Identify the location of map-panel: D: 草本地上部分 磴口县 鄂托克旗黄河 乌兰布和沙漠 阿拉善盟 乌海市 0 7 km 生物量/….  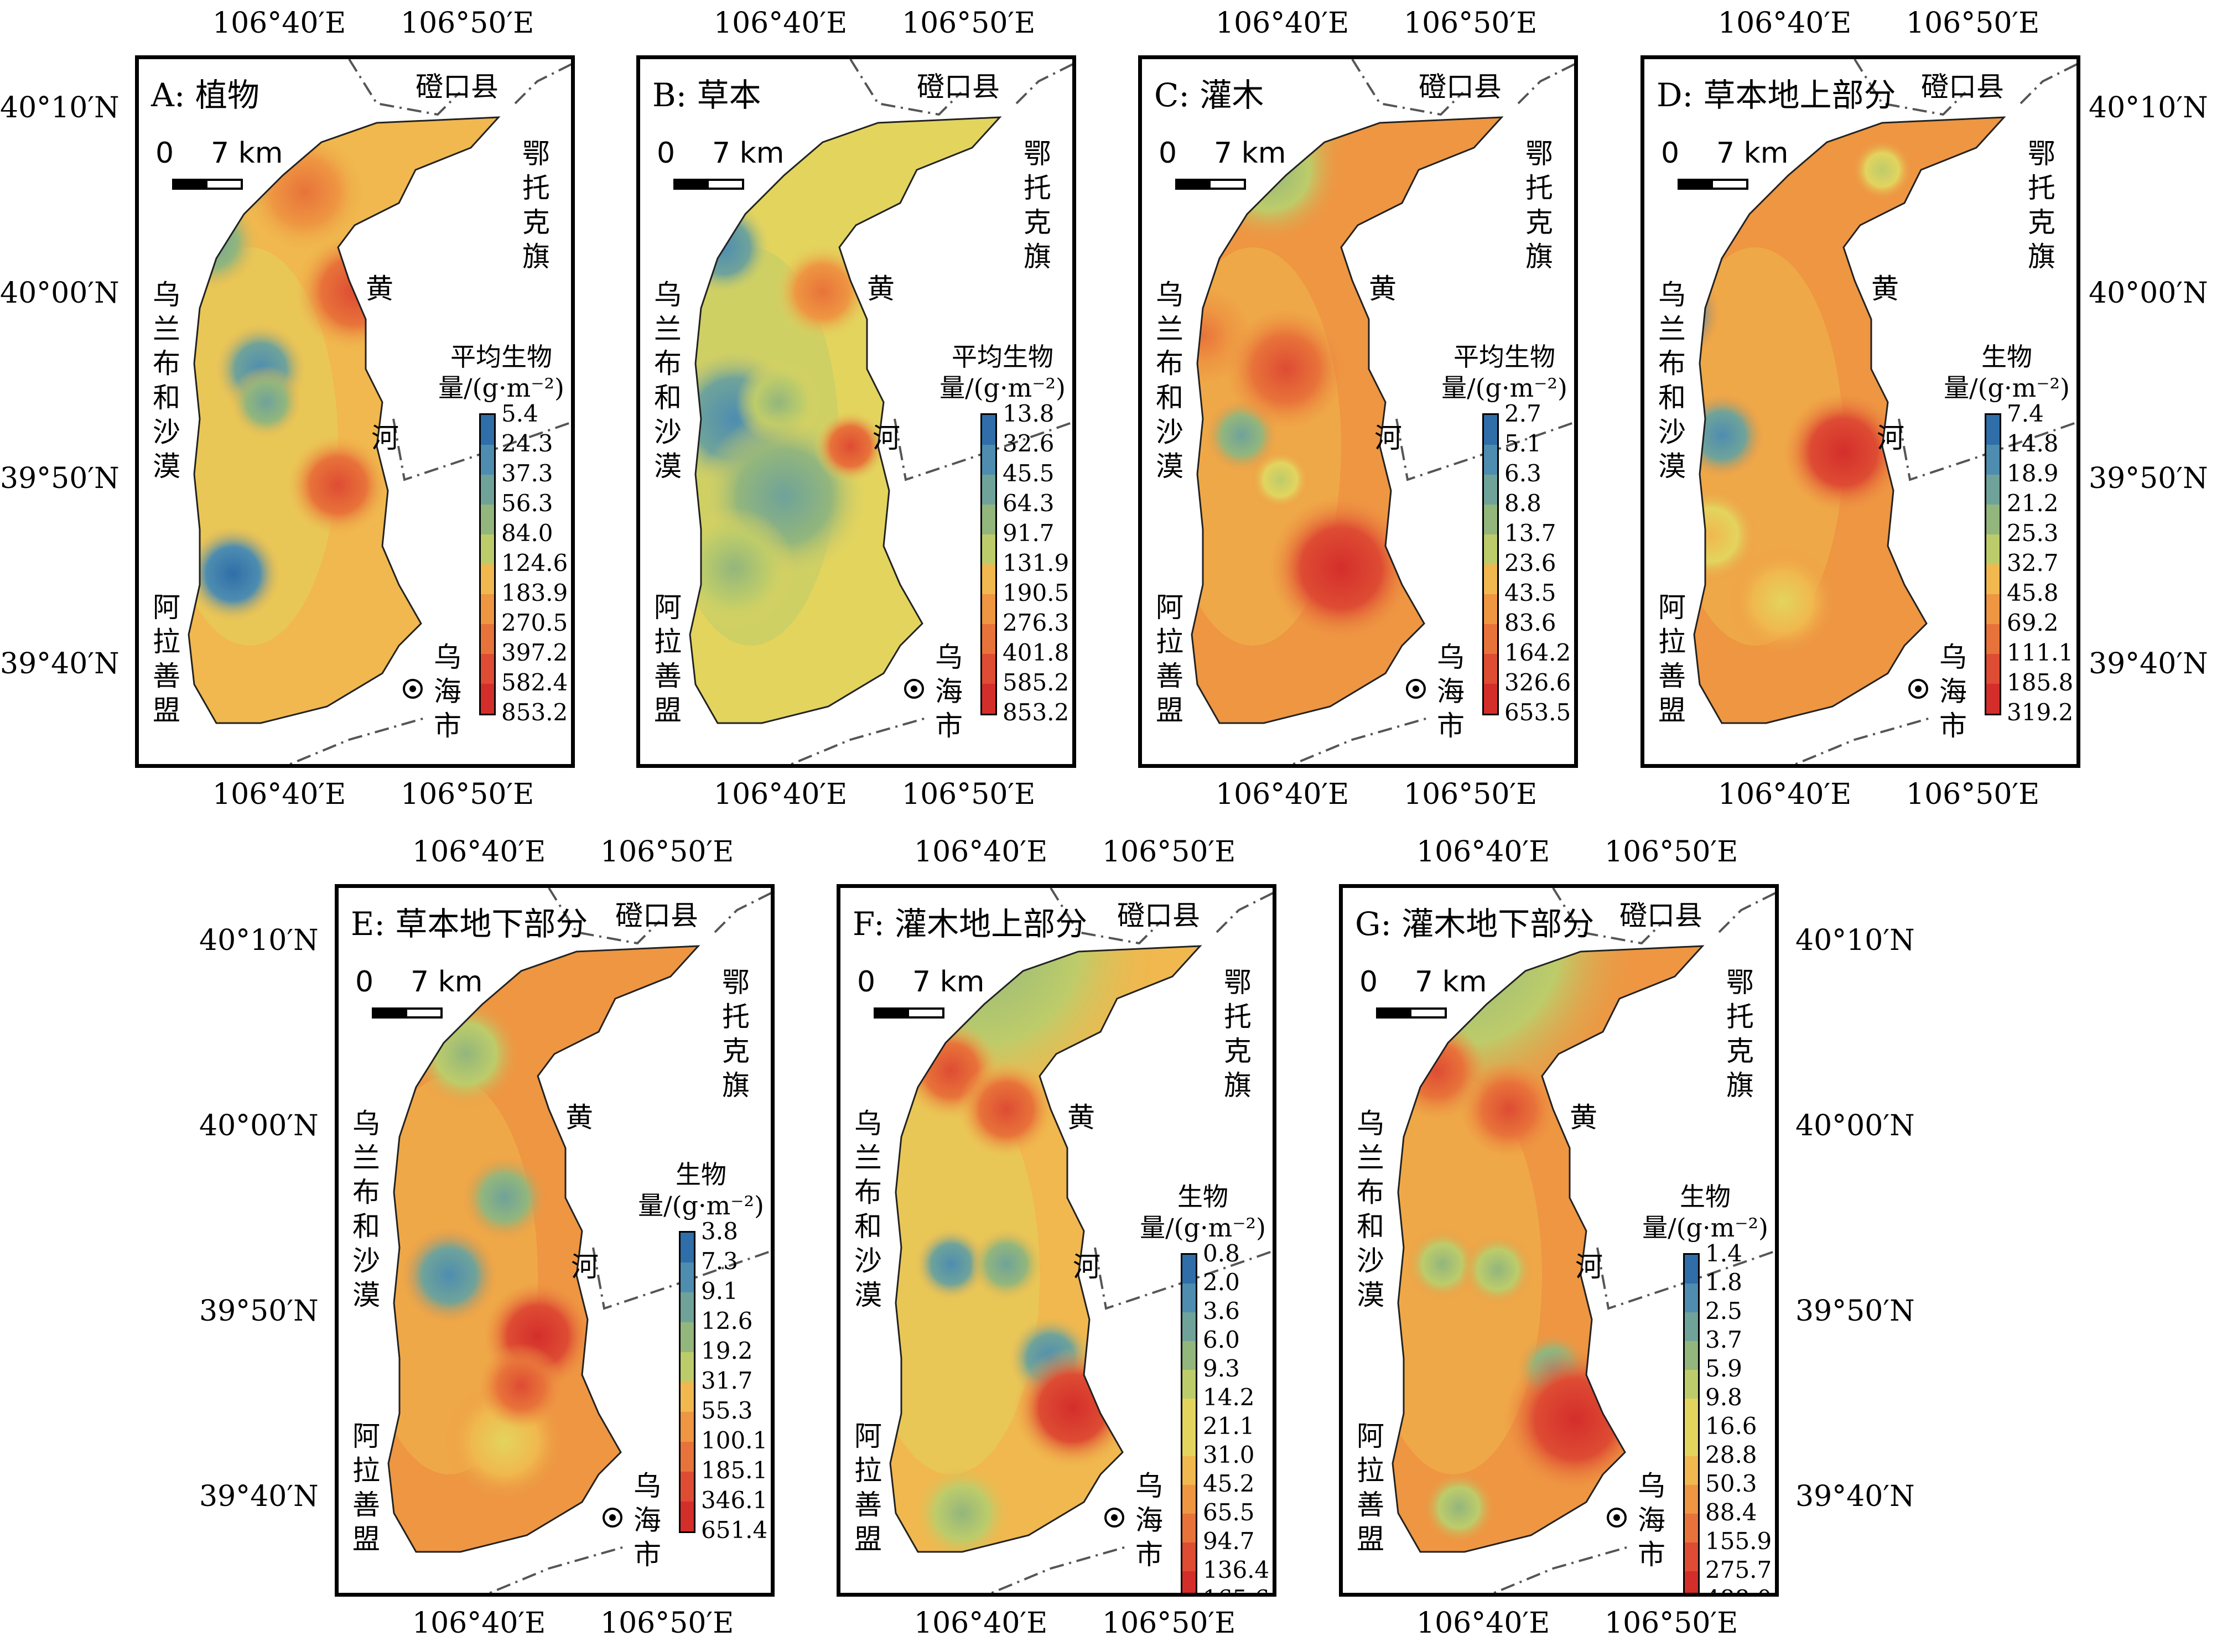
(1860, 411).